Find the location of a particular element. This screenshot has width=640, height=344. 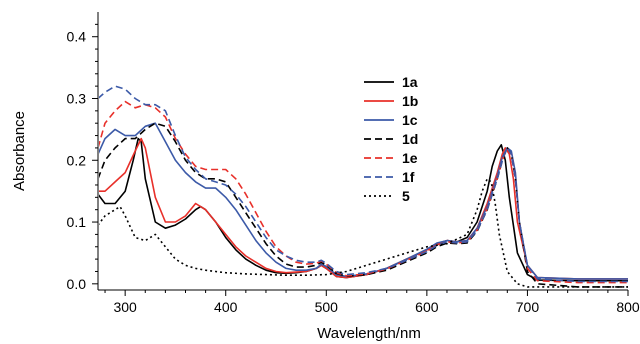

y-tick-label: 0.3 is located at coordinates (77, 98).